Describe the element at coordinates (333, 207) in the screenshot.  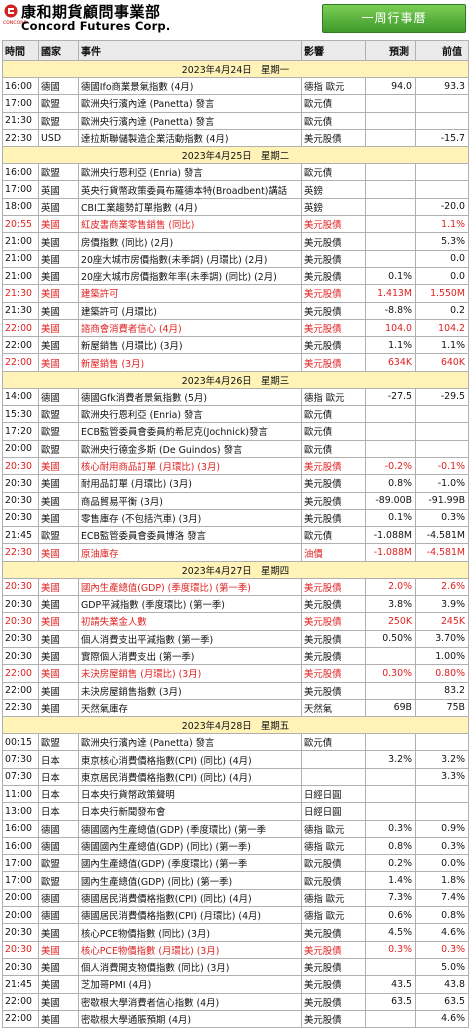
I see `cell-impact: 英鎊` at that location.